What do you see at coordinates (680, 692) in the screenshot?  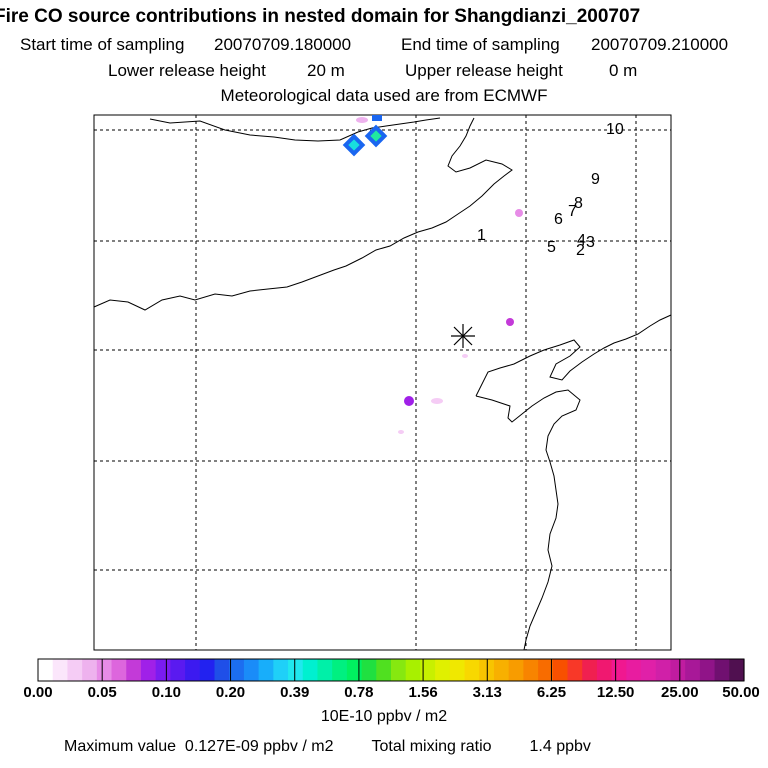 I see `colorbar-tick-label: 25.00` at bounding box center [680, 692].